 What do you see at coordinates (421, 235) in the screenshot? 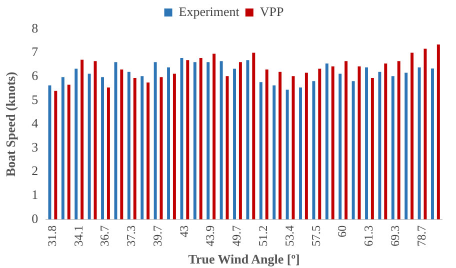
I see `x-tick-label: 78.7` at bounding box center [421, 235].